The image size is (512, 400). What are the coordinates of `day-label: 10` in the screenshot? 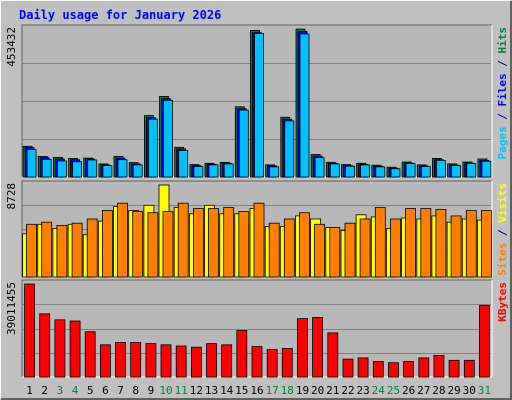 It's located at (165, 390).